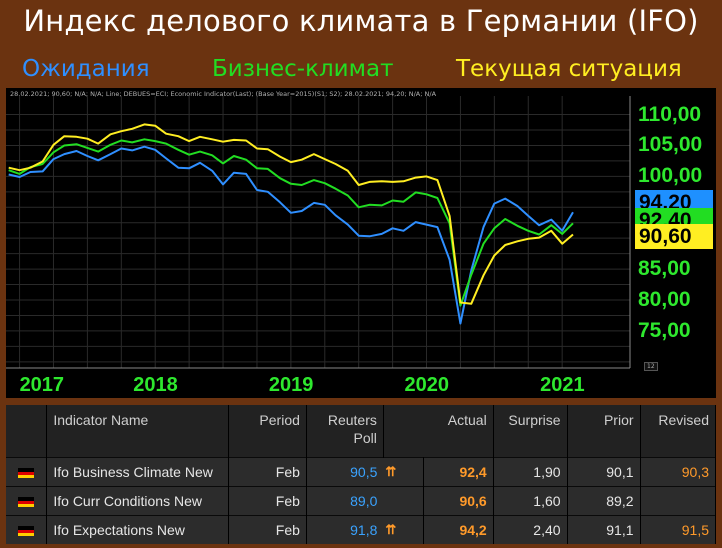  Describe the element at coordinates (458, 431) in the screenshot. I see `header-actual: Actual` at that location.